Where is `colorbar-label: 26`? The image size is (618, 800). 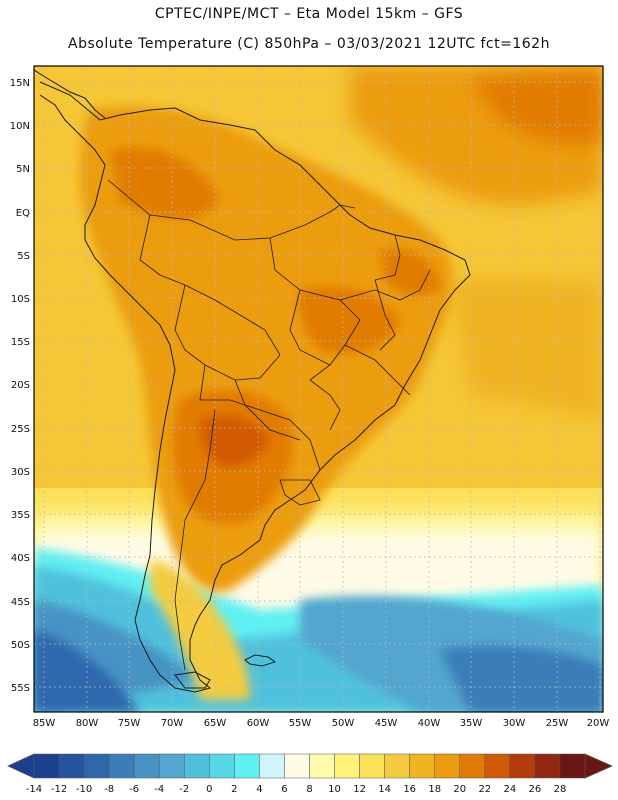
colorbar-label: 26 is located at coordinates (535, 789).